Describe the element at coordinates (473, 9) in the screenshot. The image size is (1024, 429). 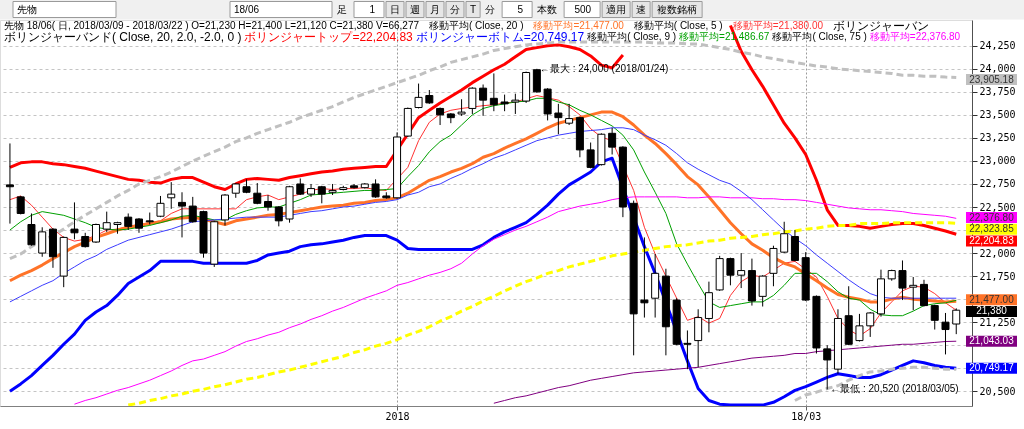
I see `text: T` at that location.